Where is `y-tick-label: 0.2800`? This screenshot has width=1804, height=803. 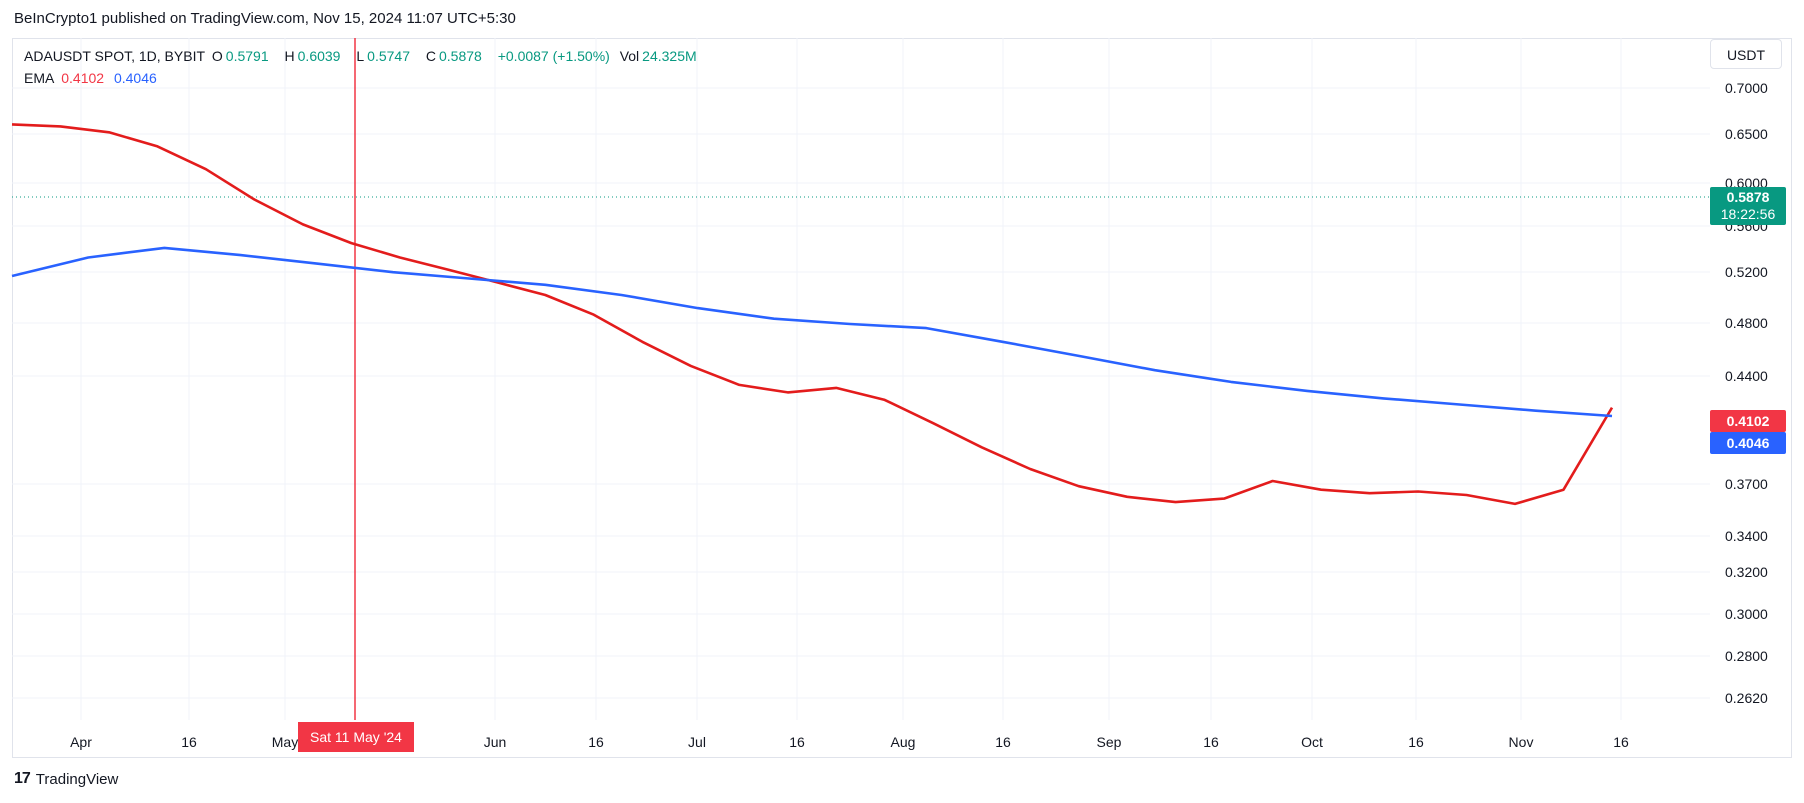 y-tick-label: 0.2800 is located at coordinates (1746, 656).